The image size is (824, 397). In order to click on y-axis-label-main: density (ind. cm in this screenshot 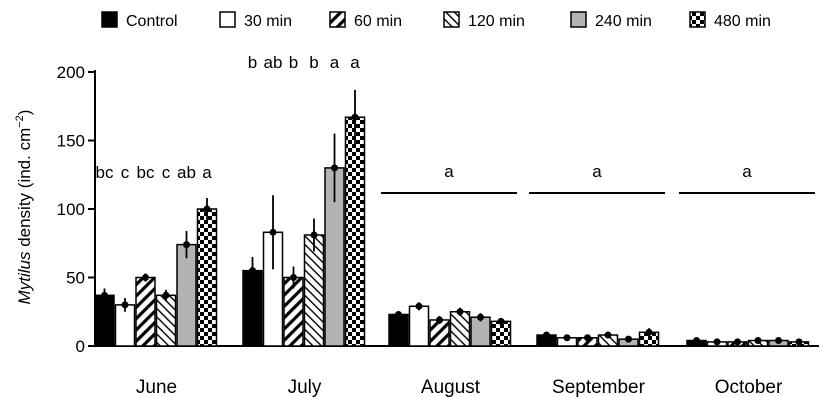, I will do `click(24, 190)`.